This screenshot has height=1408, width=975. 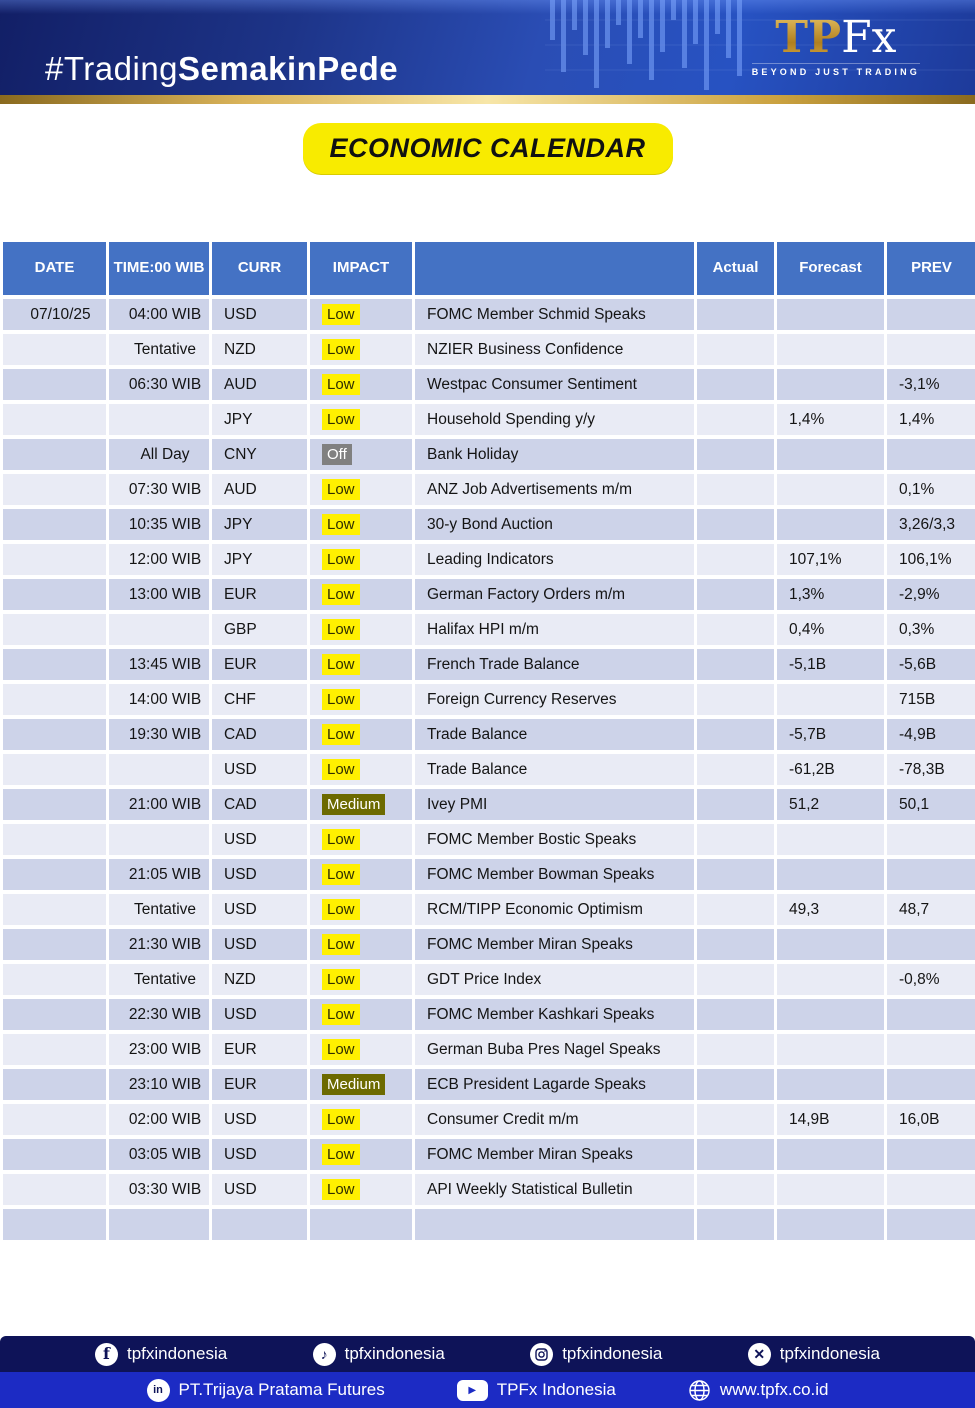 What do you see at coordinates (931, 769) in the screenshot?
I see `cell-prev: -78,3B` at bounding box center [931, 769].